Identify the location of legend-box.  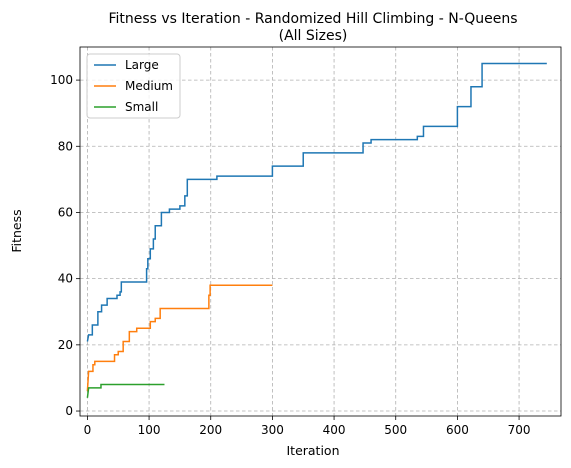
(133, 86).